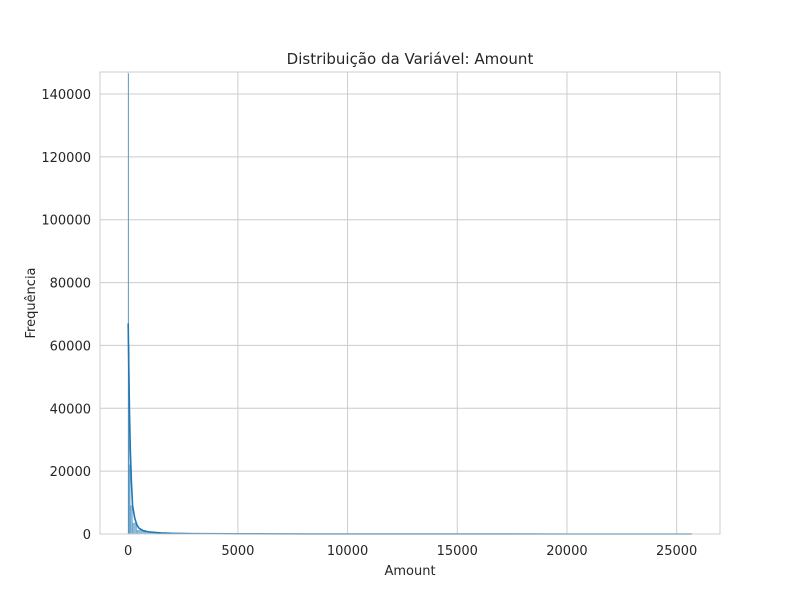 The width and height of the screenshot is (800, 600). I want to click on y-tick-label: 0, so click(87, 535).